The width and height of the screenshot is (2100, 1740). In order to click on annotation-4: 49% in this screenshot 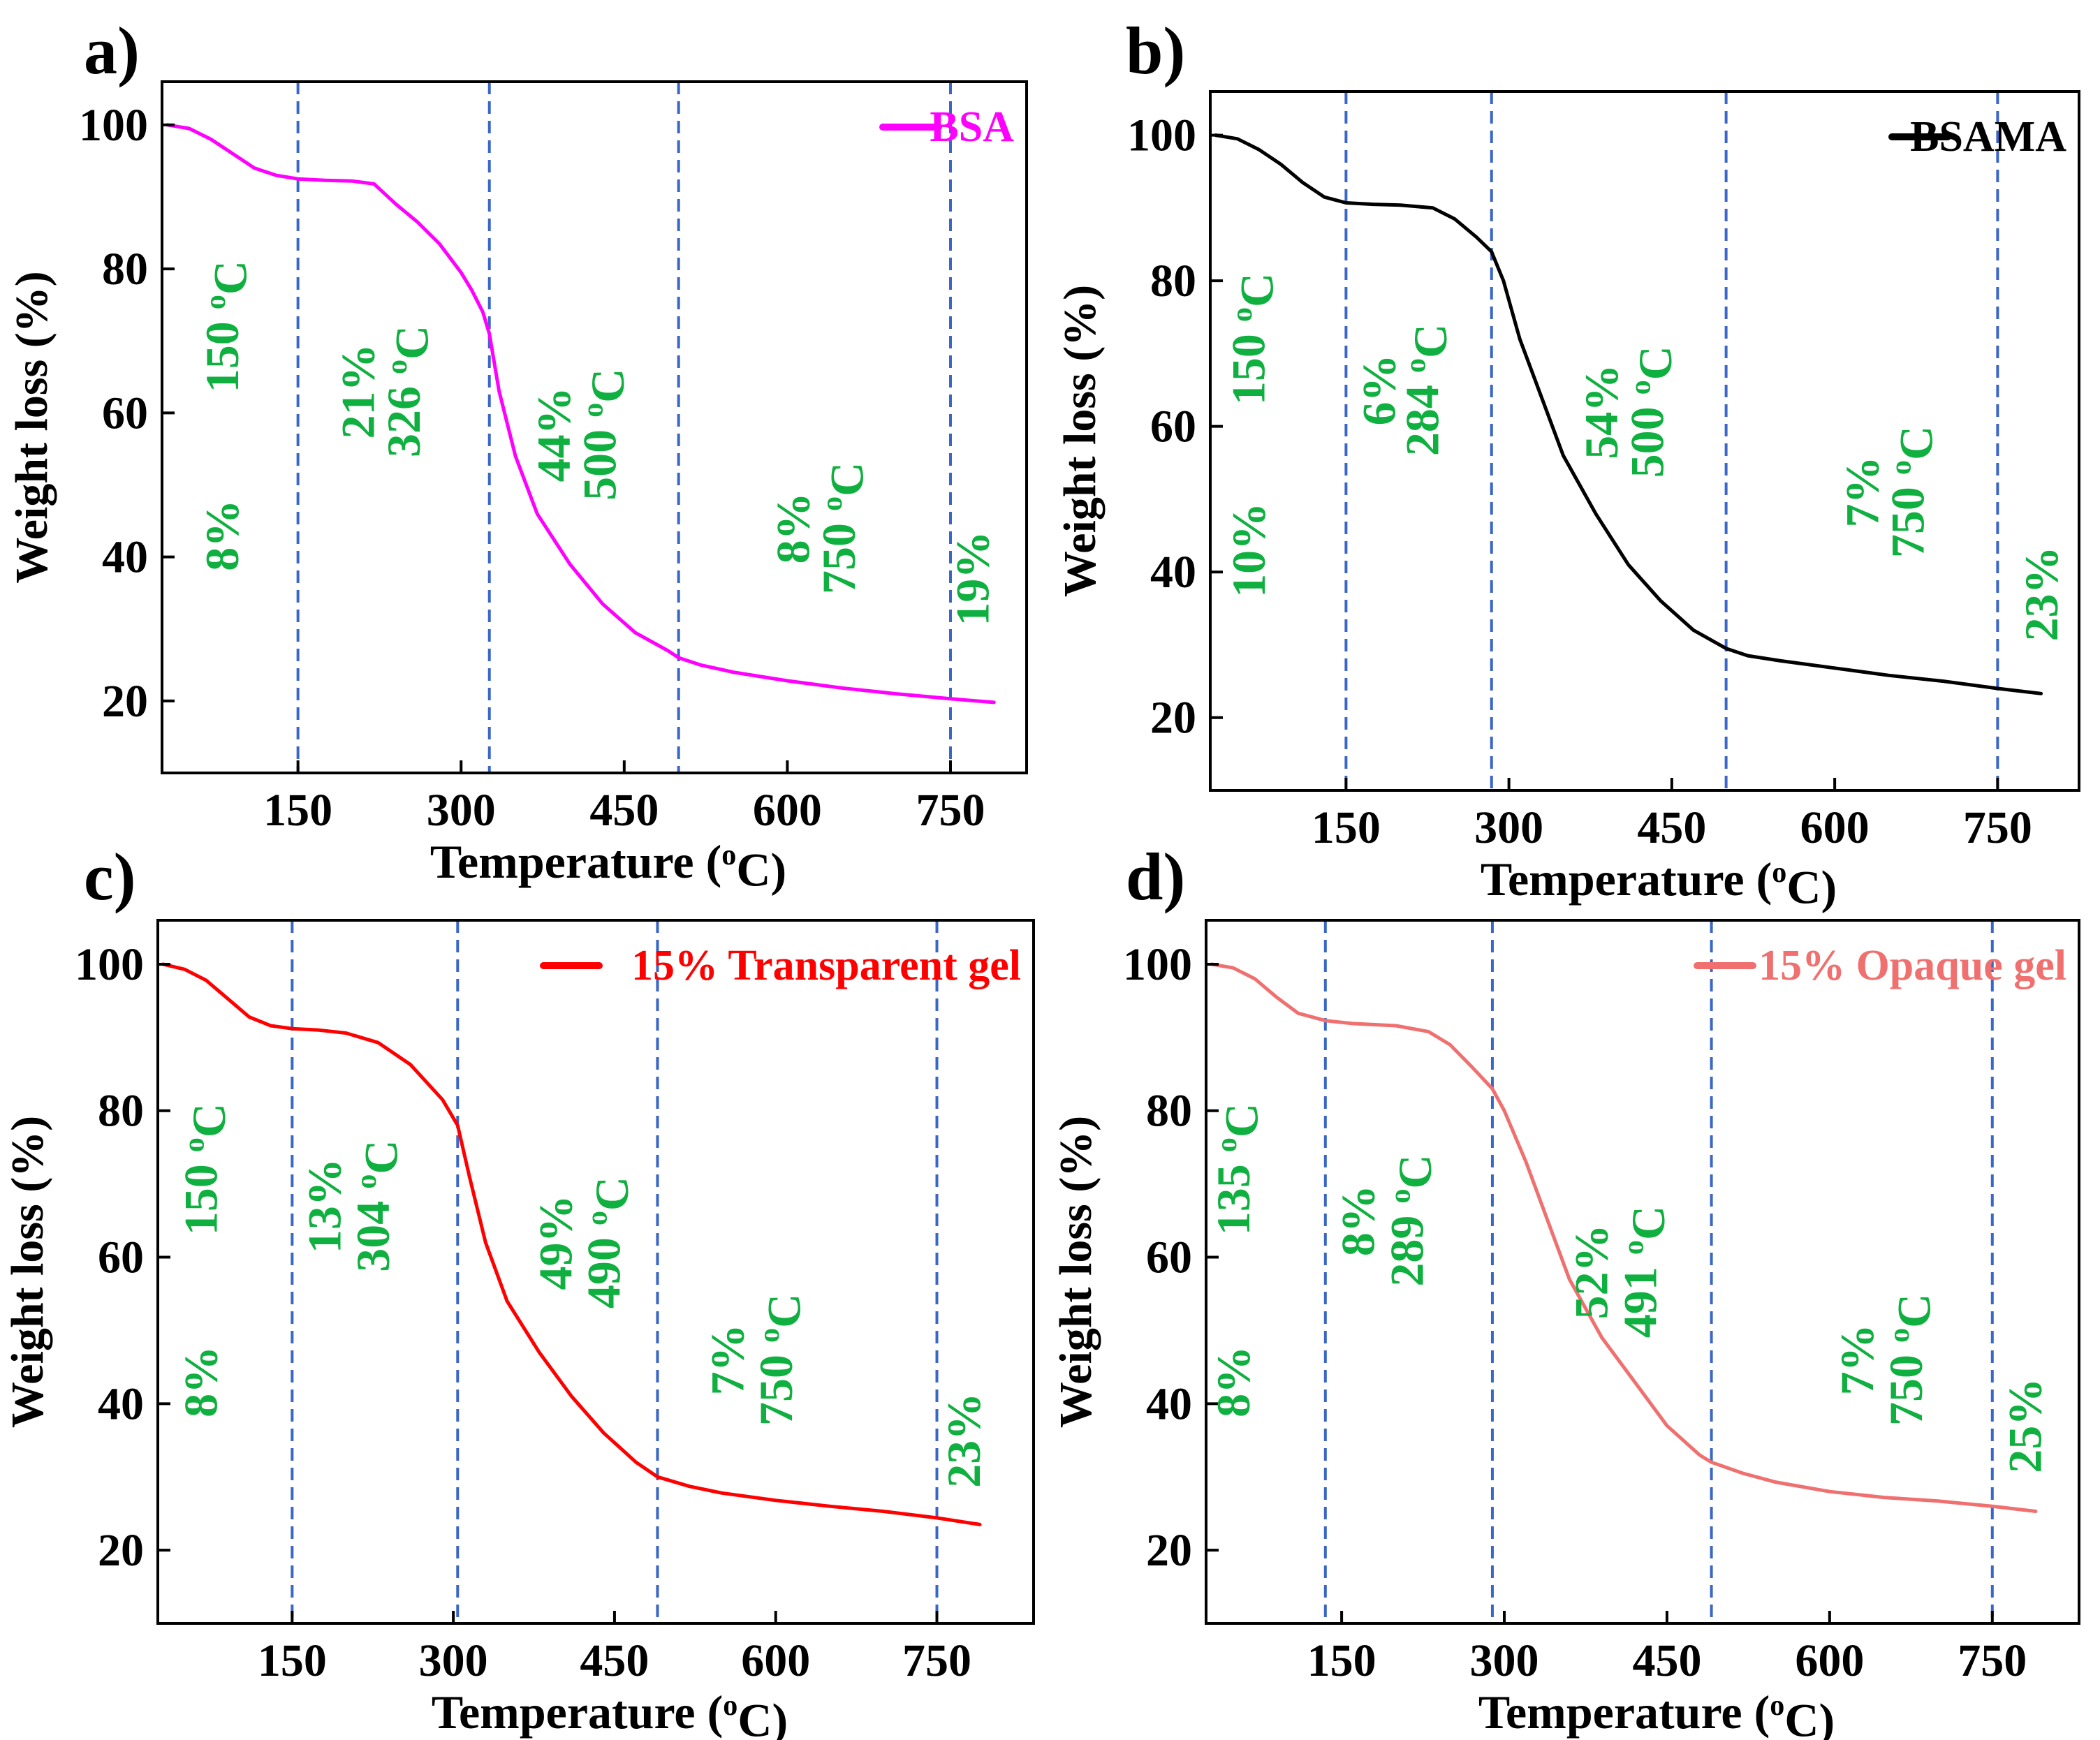, I will do `click(555, 1242)`.